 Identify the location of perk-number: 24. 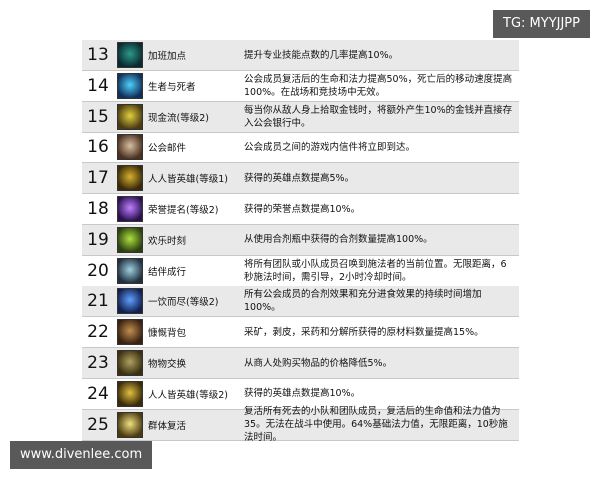
(98, 393).